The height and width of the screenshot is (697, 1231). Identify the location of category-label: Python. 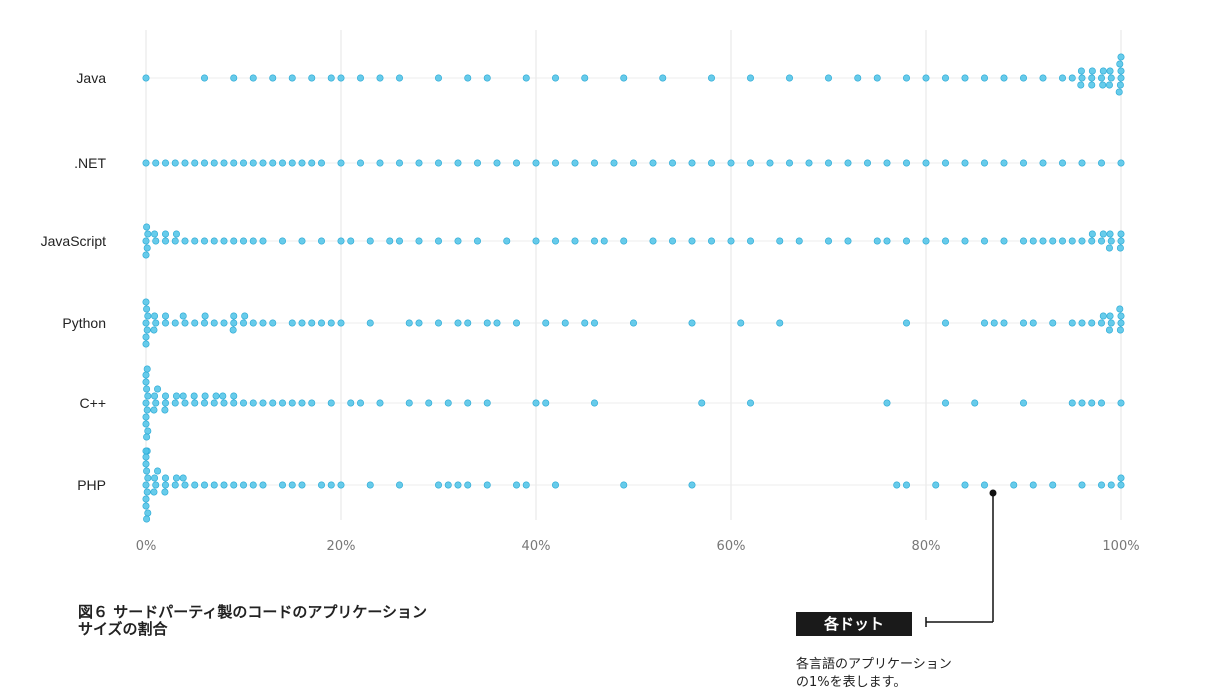
(84, 323).